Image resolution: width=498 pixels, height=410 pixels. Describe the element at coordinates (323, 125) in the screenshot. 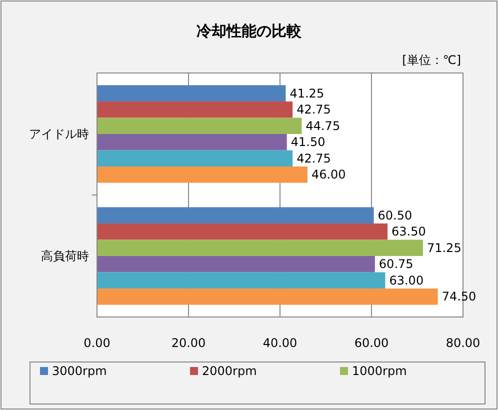

I see `data-label: 44.75` at that location.